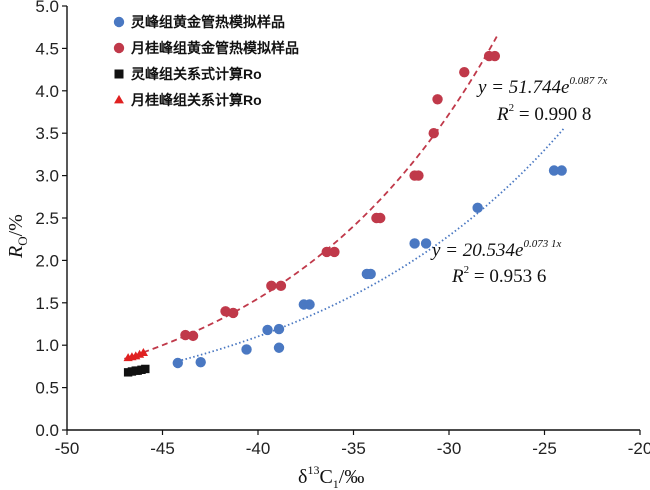  I want to click on r2-red-label: R, so click(502, 114).